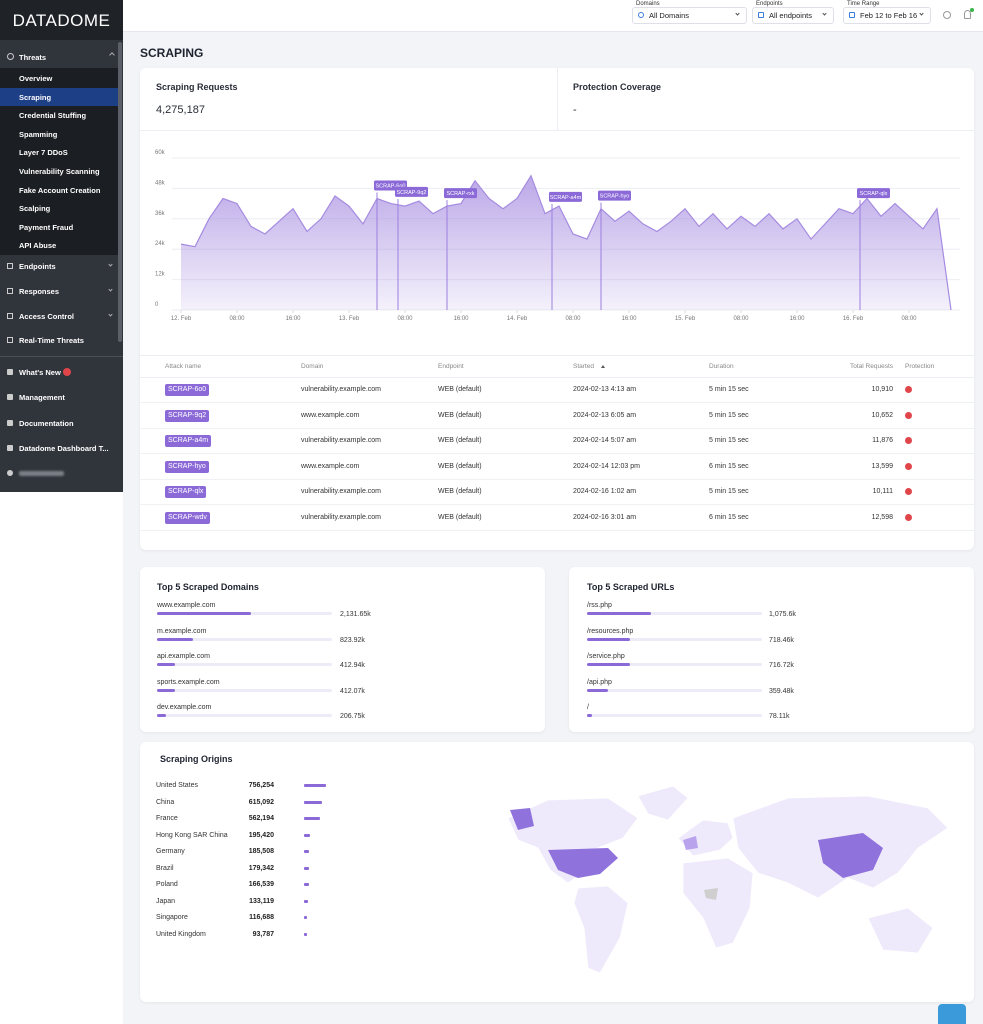 This screenshot has height=1024, width=983. I want to click on cell: 11,876, so click(882, 441).